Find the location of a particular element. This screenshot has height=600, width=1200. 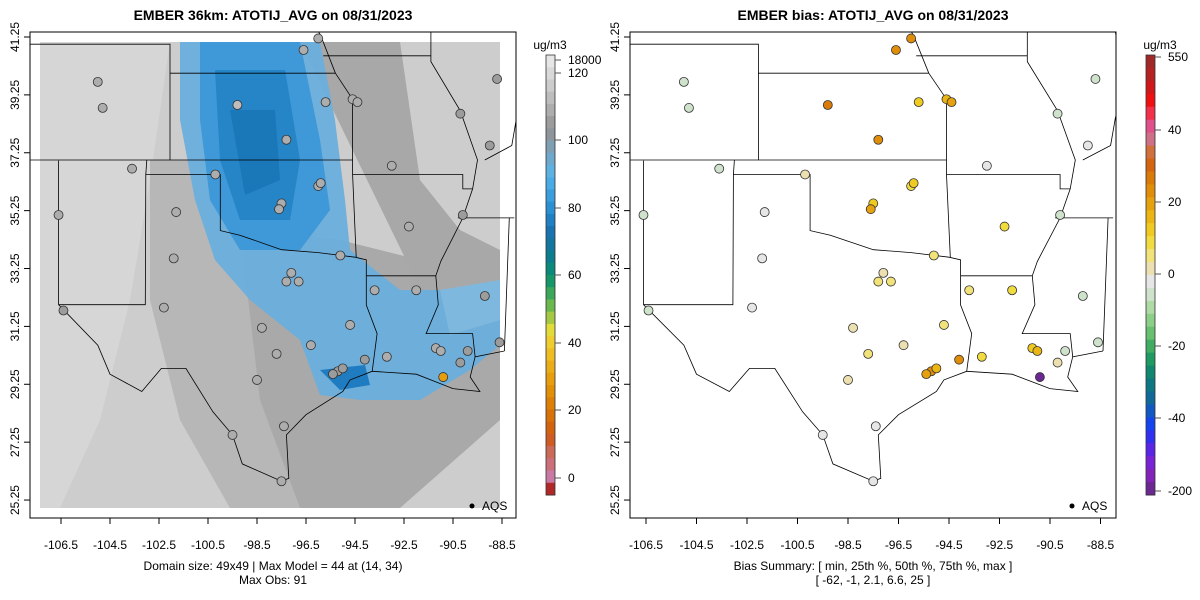

y-tick-label: 31.25 is located at coordinates (615, 326).